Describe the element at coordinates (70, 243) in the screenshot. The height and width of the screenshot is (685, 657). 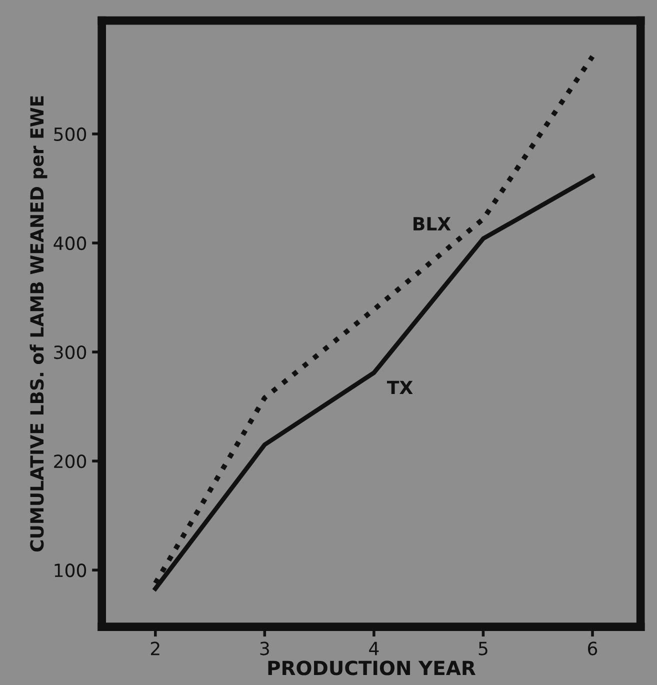
I see `y-tick-label: 400` at that location.